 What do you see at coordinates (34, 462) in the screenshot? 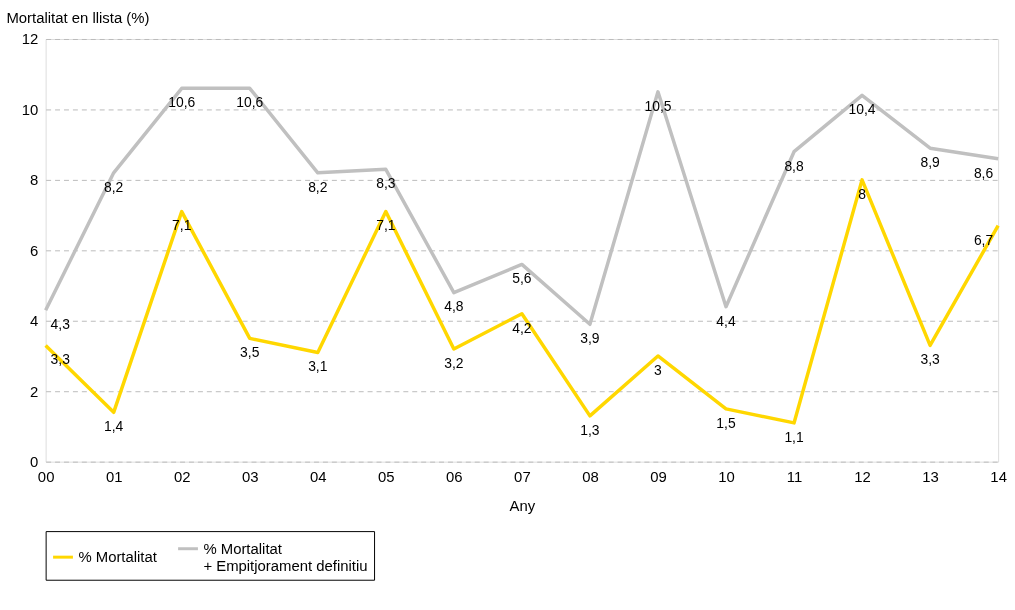
I see `y-tick-label: 0` at bounding box center [34, 462].